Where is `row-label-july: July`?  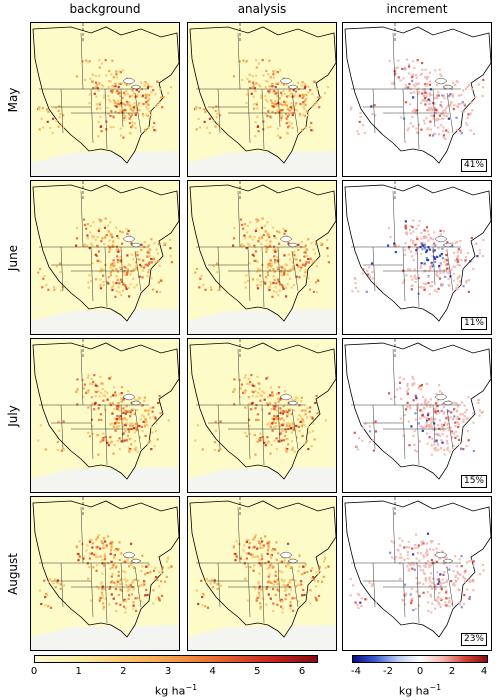
row-label-july: July is located at coordinates (13, 415).